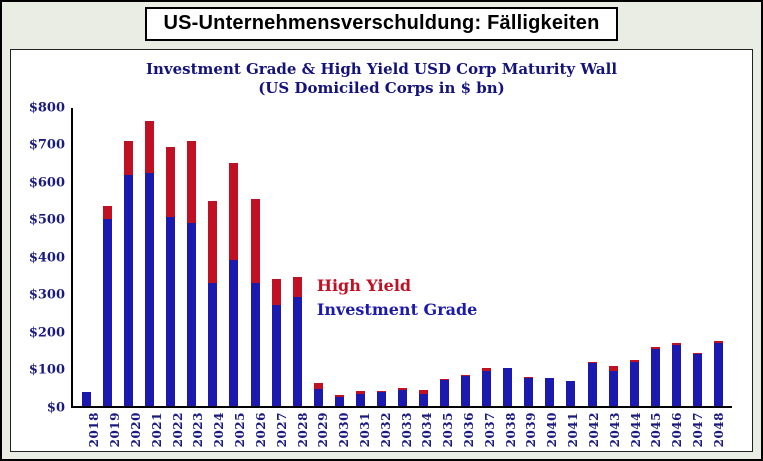 This screenshot has height=461, width=763. What do you see at coordinates (46, 220) in the screenshot?
I see `y-tick-label: $500` at bounding box center [46, 220].